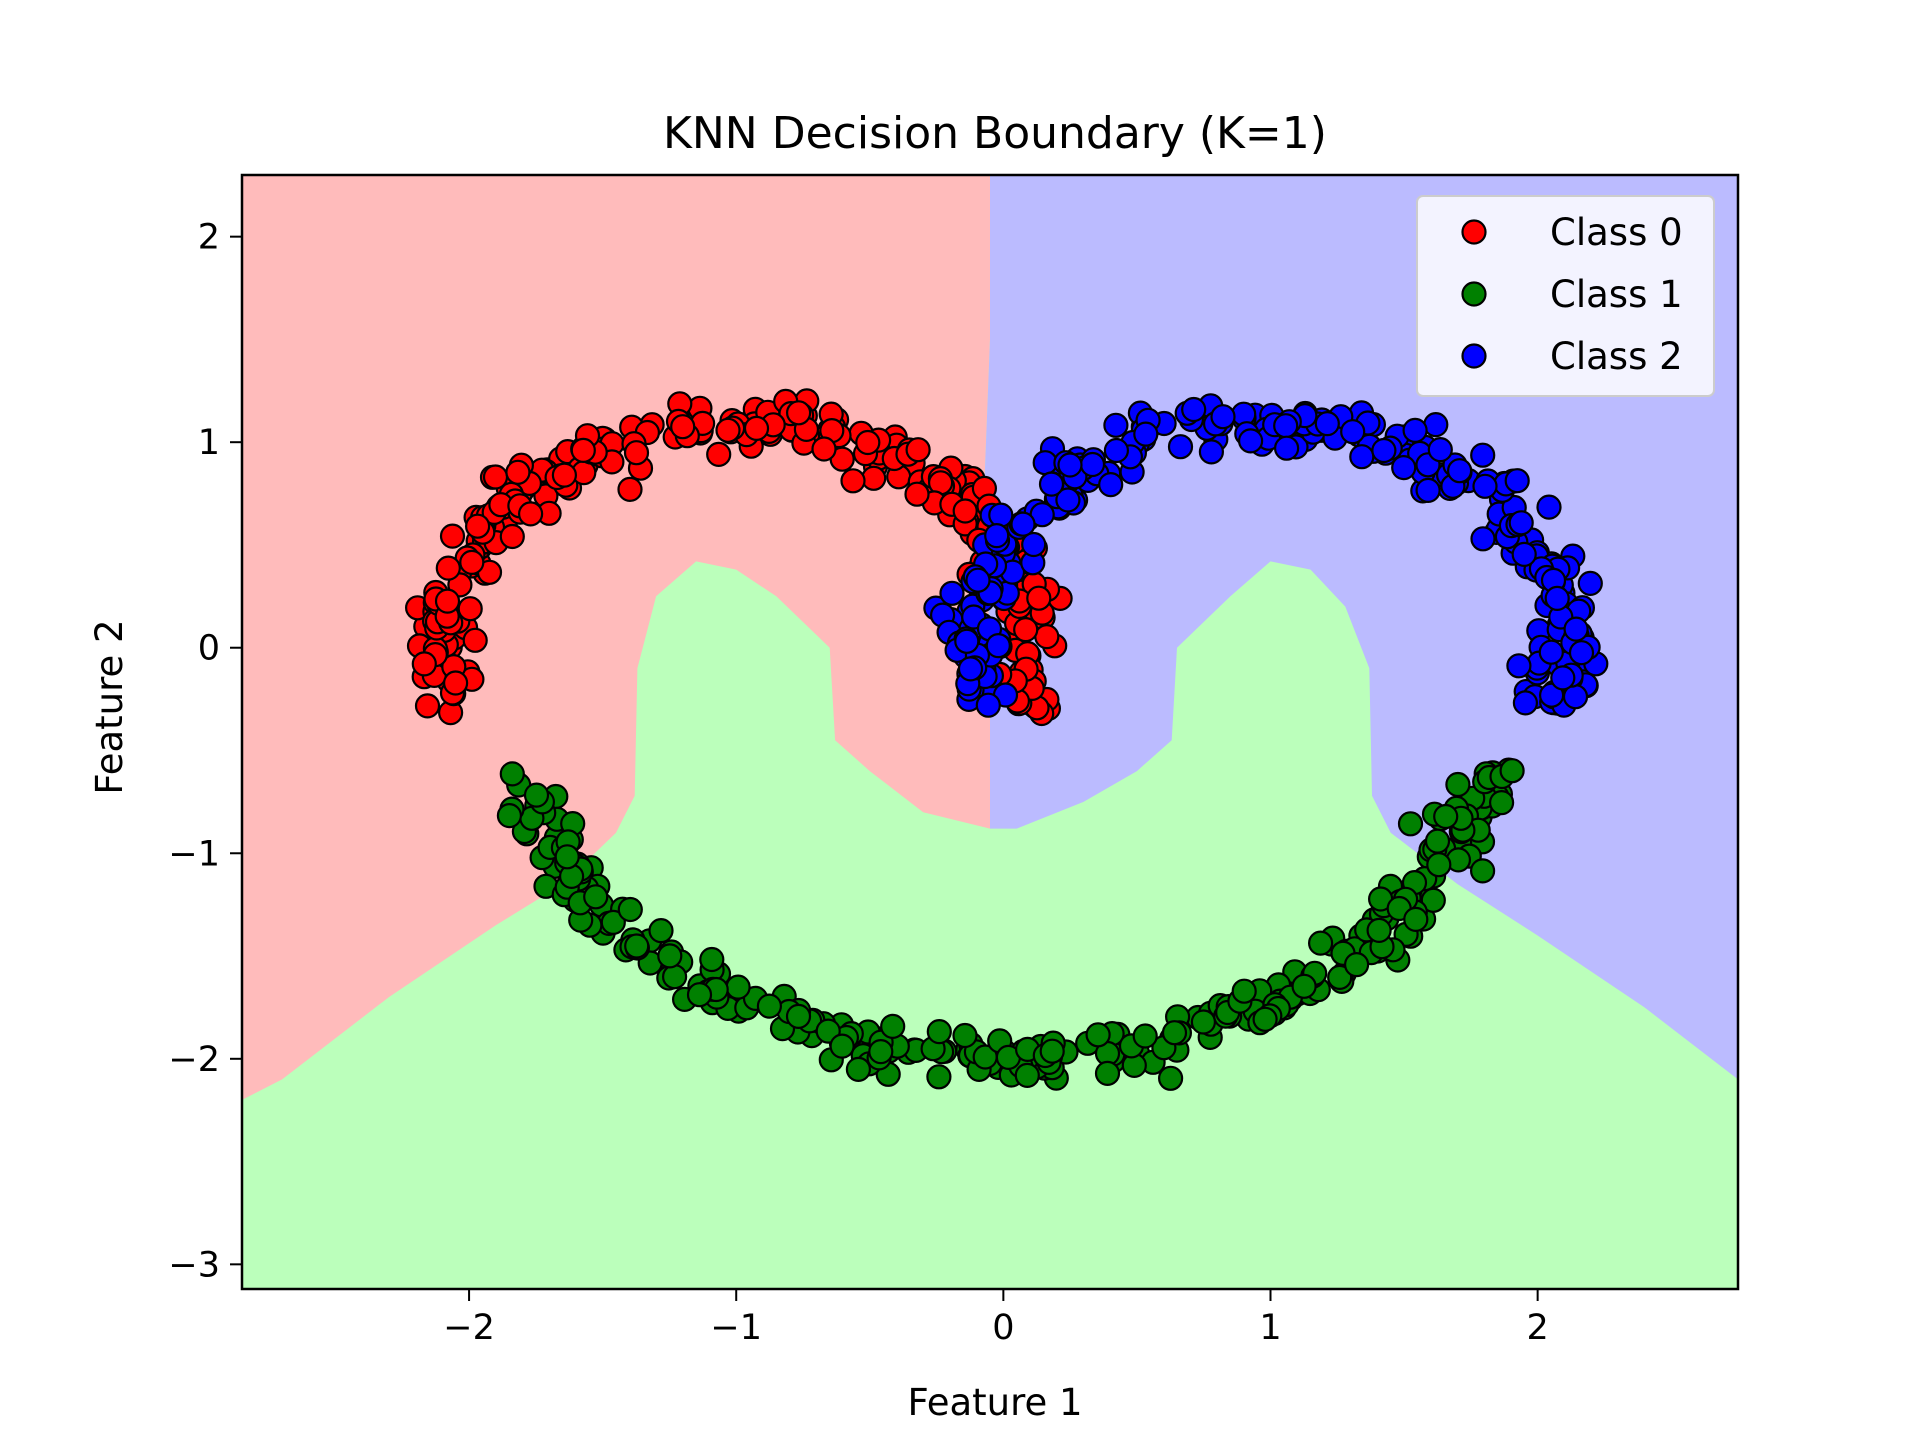 The width and height of the screenshot is (1920, 1440). I want to click on x-axis-label: Feature 1, so click(994, 1402).